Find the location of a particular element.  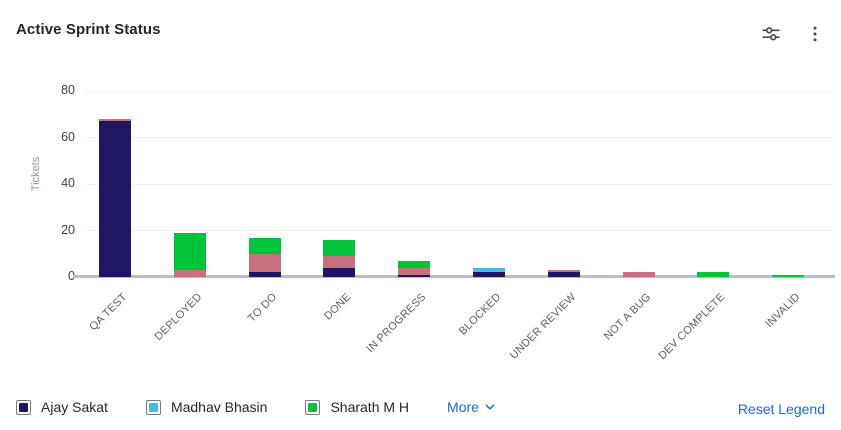

legend-item-ajay-sakat: Ajay Sakat is located at coordinates (62, 407).